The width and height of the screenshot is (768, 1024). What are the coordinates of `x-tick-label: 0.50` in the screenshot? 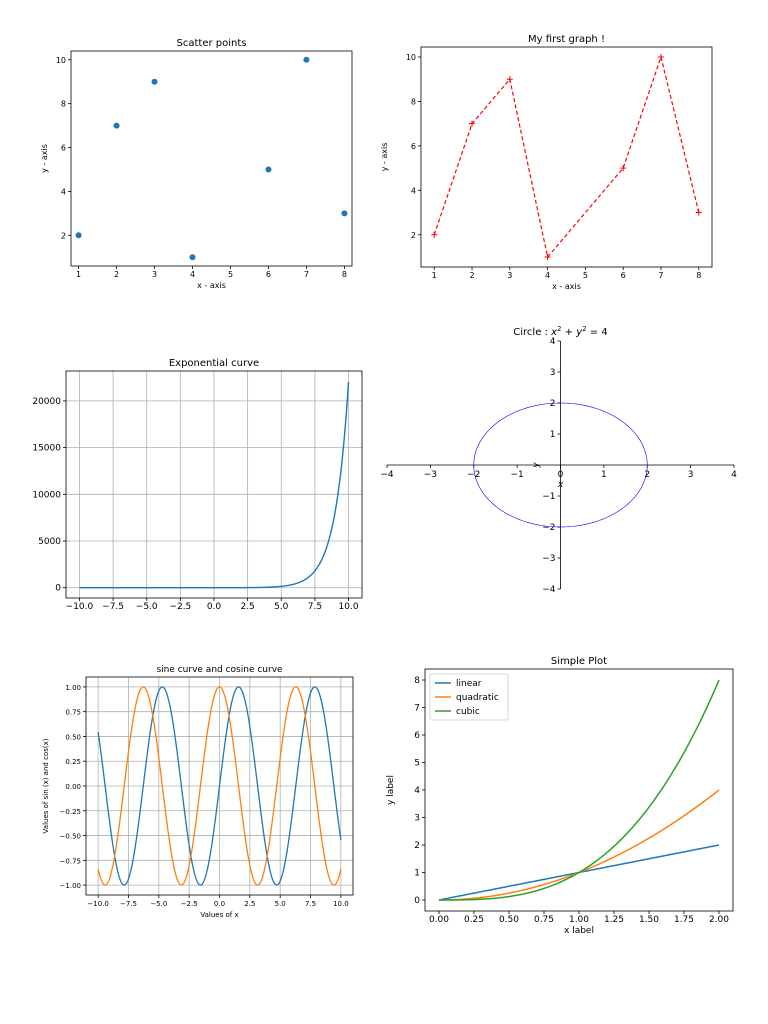 It's located at (509, 920).